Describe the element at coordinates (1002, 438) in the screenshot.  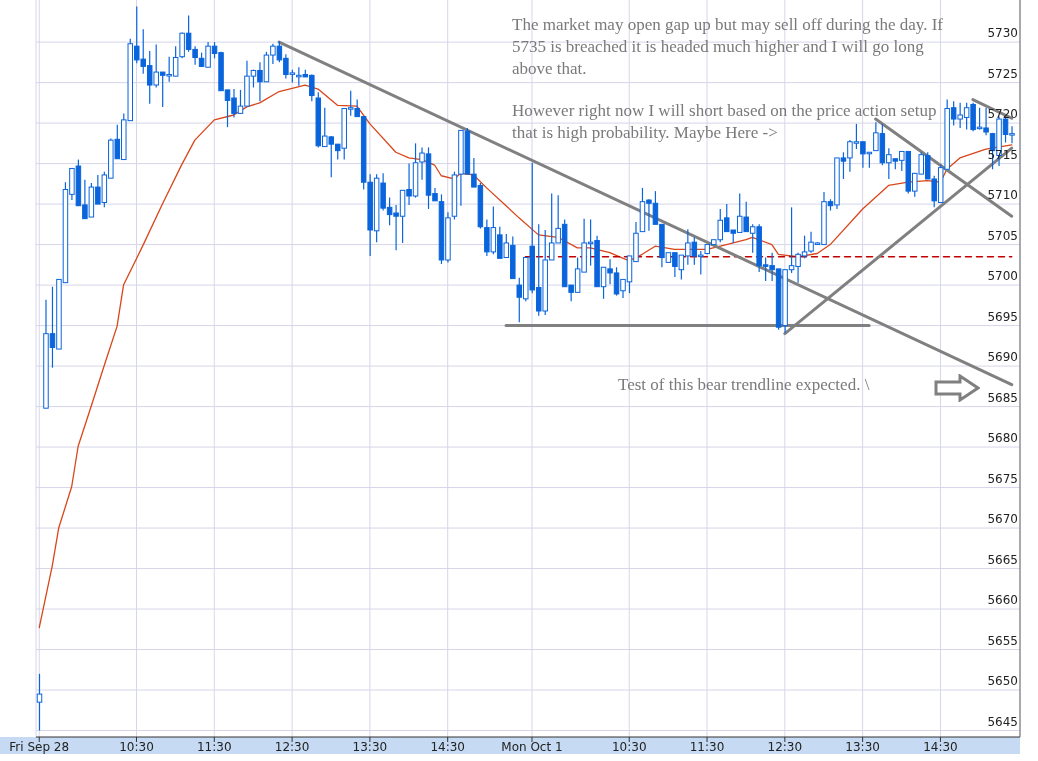
I see `y-tick-label: 5680` at that location.